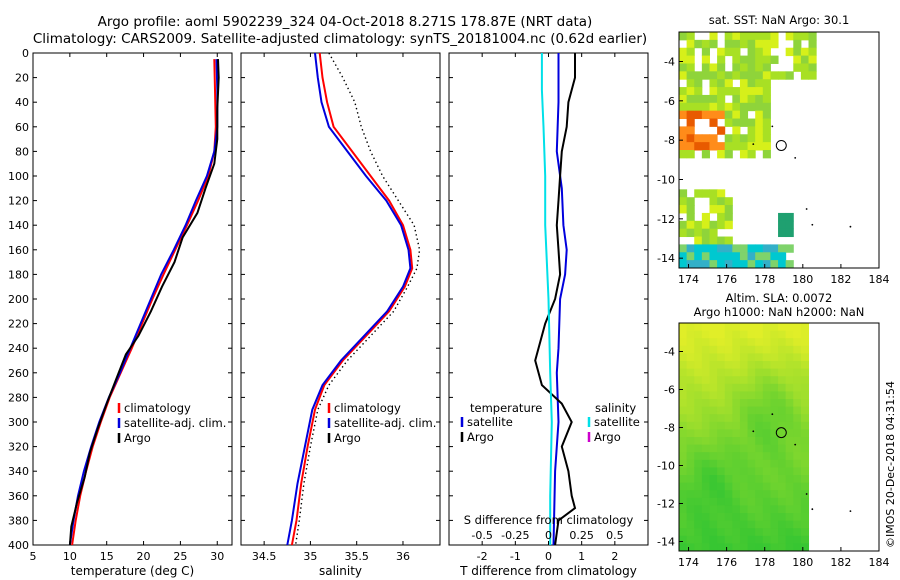 Image resolution: width=900 pixels, height=580 pixels. I want to click on legend-label: satellite, so click(617, 422).